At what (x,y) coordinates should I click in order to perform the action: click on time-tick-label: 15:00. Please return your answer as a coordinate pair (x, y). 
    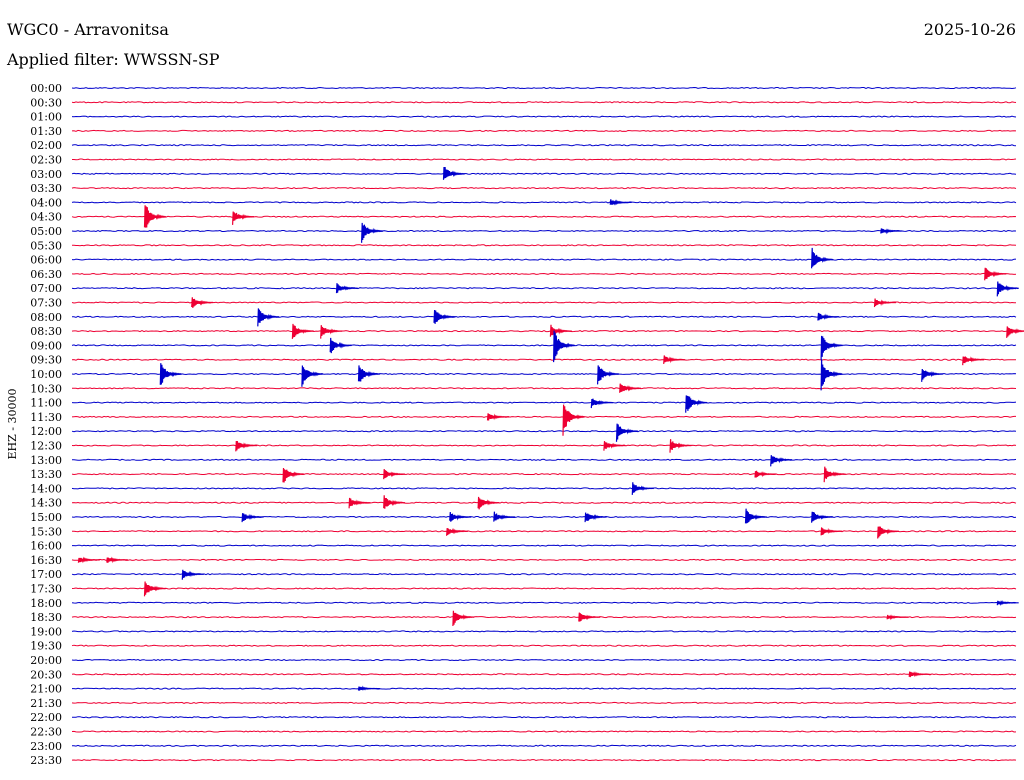
    Looking at the image, I should click on (46, 517).